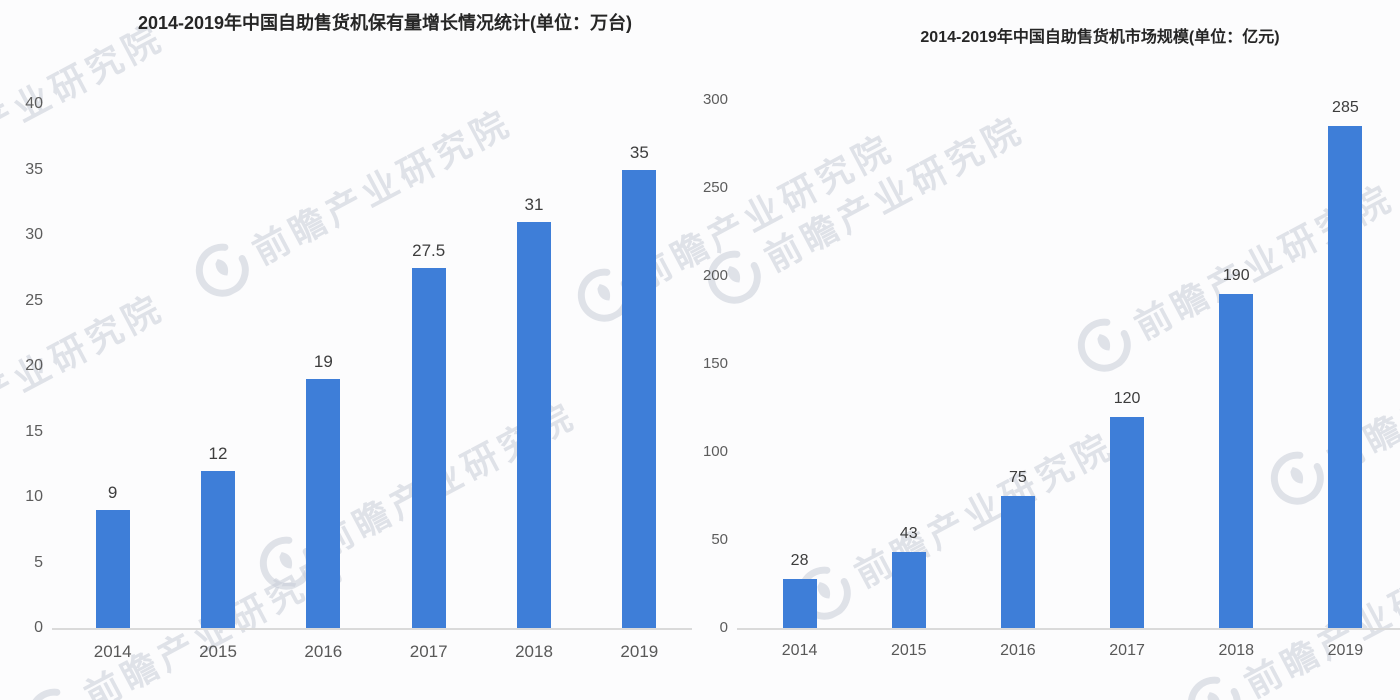  Describe the element at coordinates (34, 365) in the screenshot. I see `y-axis-tick-label: 20` at that location.